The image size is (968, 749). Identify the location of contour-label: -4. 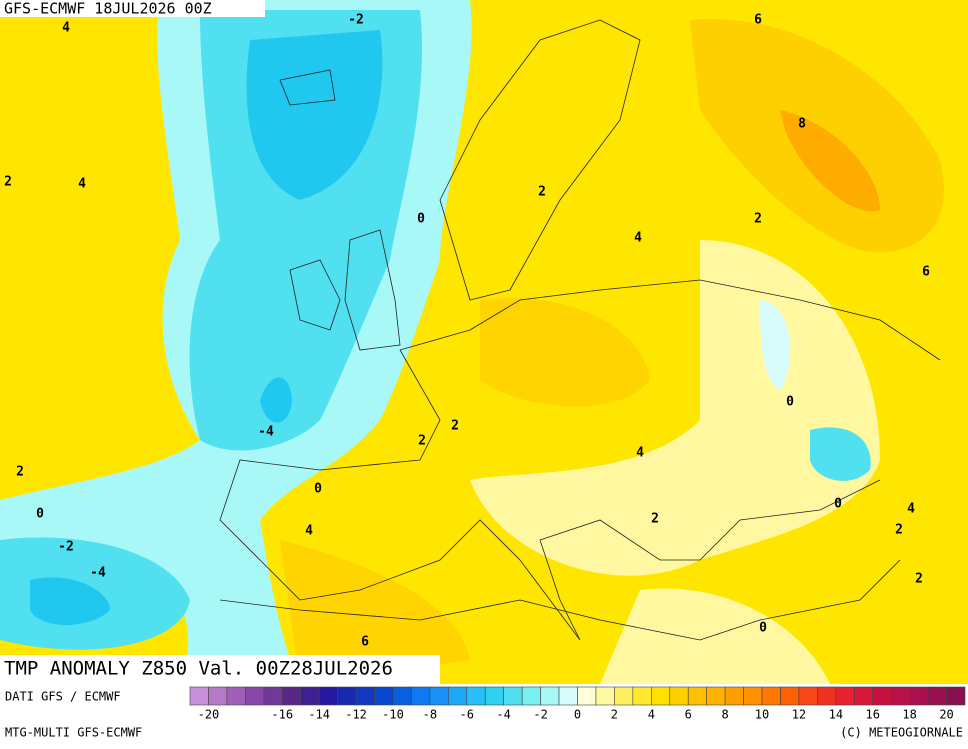
(98, 573).